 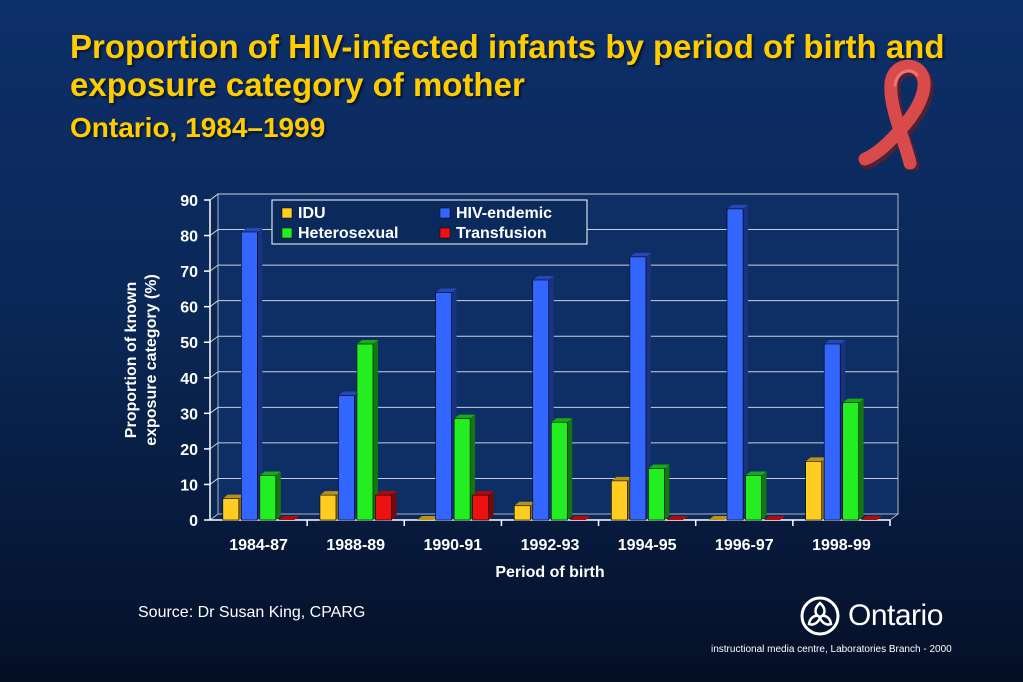 What do you see at coordinates (189, 201) in the screenshot?
I see `y-tick-label: 90` at bounding box center [189, 201].